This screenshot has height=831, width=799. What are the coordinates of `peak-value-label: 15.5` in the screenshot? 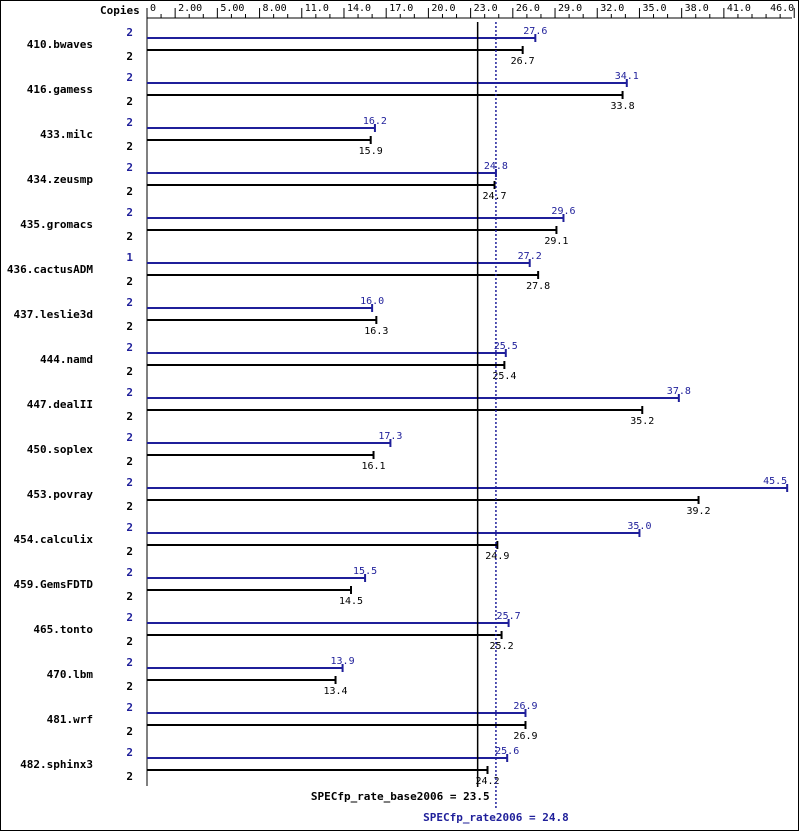 It's located at (365, 571).